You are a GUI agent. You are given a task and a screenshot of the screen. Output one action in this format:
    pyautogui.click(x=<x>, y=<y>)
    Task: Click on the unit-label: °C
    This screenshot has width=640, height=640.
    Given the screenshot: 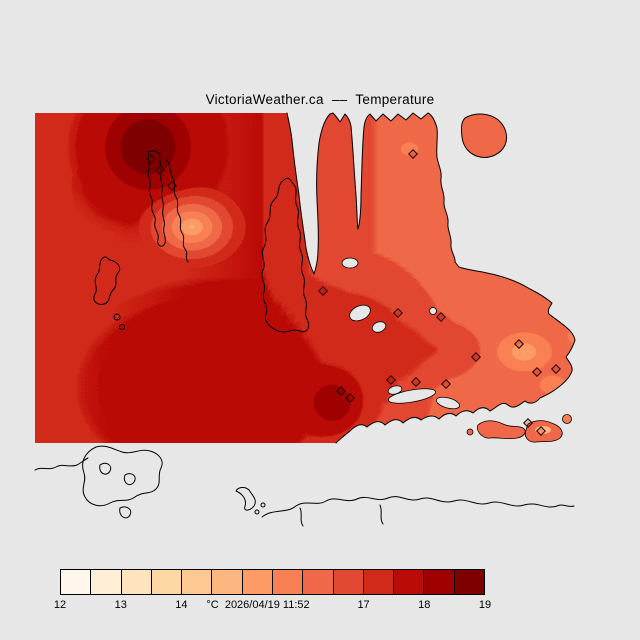 What is the action you would take?
    pyautogui.click(x=212, y=605)
    